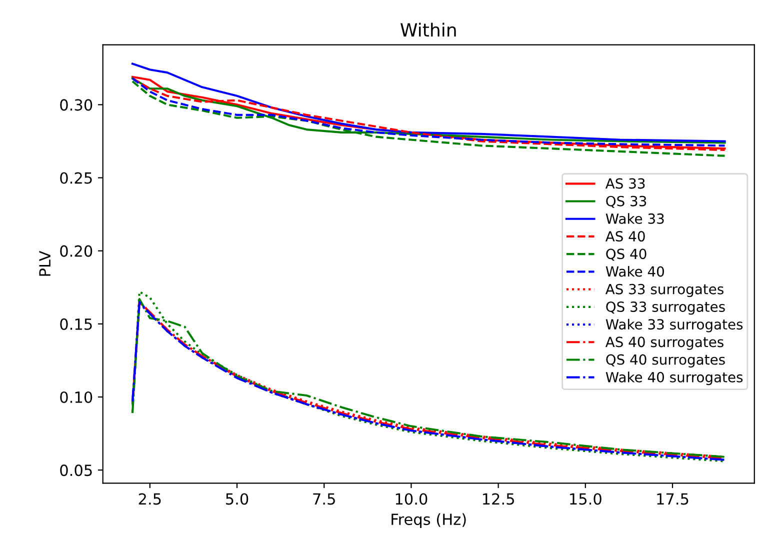 The height and width of the screenshot is (546, 762). What do you see at coordinates (76, 324) in the screenshot?
I see `y-tick-label: 0.15` at bounding box center [76, 324].